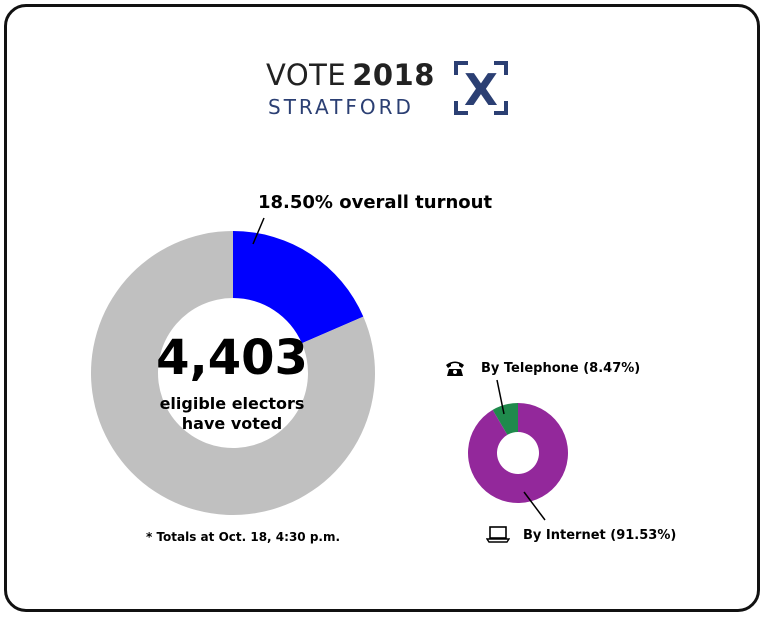  I want to click on logo-title: VOTE 2018, so click(350, 75).